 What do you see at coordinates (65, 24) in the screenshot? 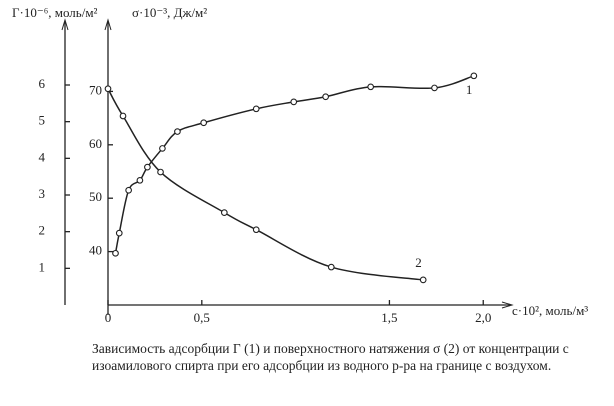
I see `y-arrow` at bounding box center [65, 24].